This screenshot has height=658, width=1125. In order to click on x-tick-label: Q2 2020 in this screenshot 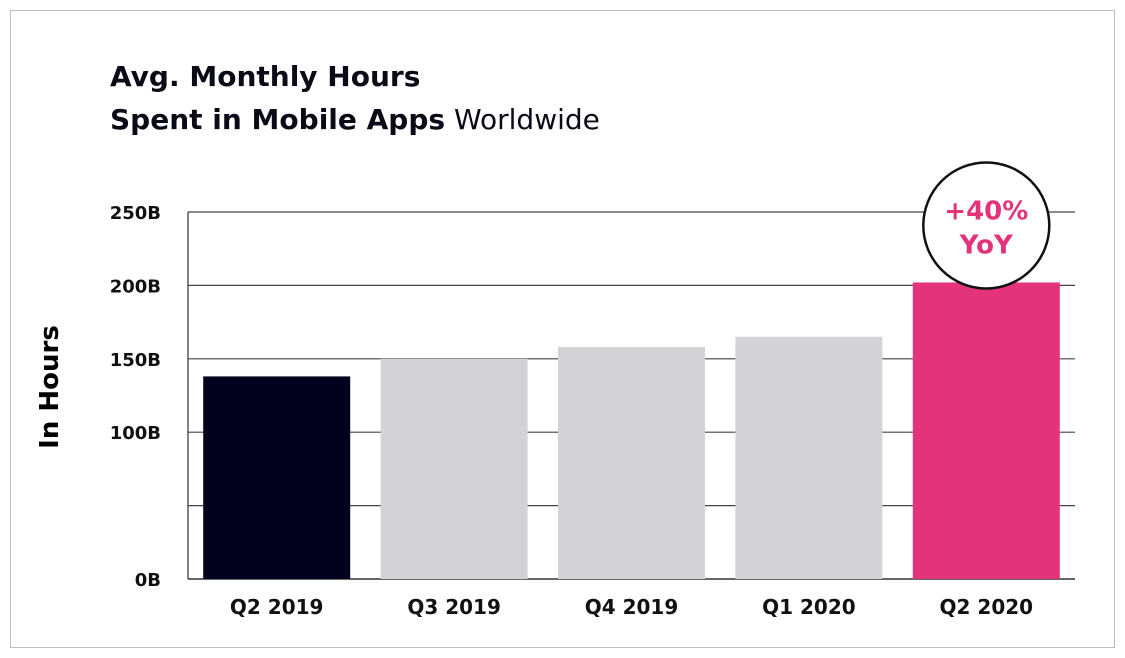, I will do `click(987, 607)`.